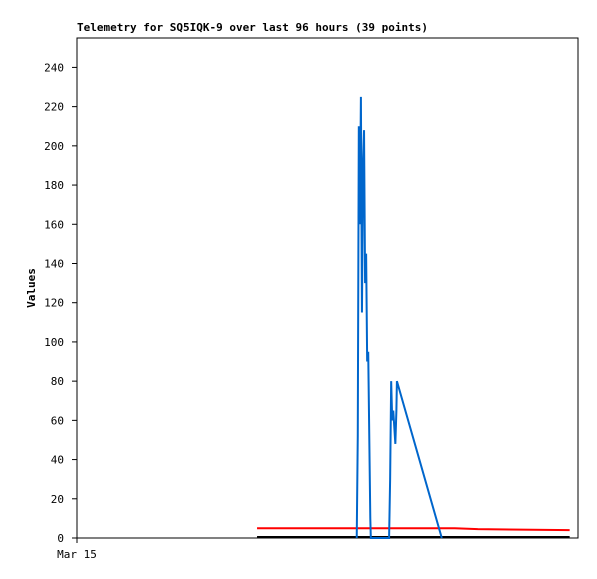 The image size is (597, 579). I want to click on y-tick-label: 20, so click(57, 499).